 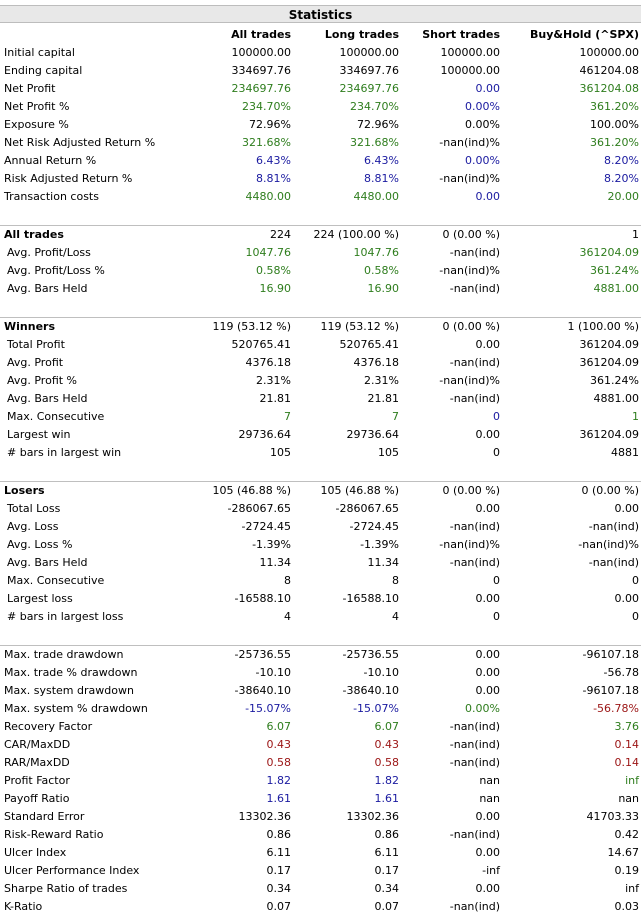 What do you see at coordinates (69, 690) in the screenshot?
I see `row-label: Max. system drawdown` at bounding box center [69, 690].